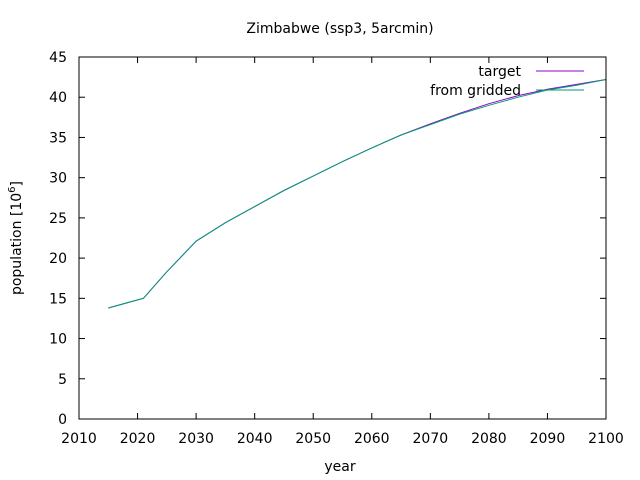 The height and width of the screenshot is (480, 640). Describe the element at coordinates (79, 439) in the screenshot. I see `x-tick-label: 2010` at that location.